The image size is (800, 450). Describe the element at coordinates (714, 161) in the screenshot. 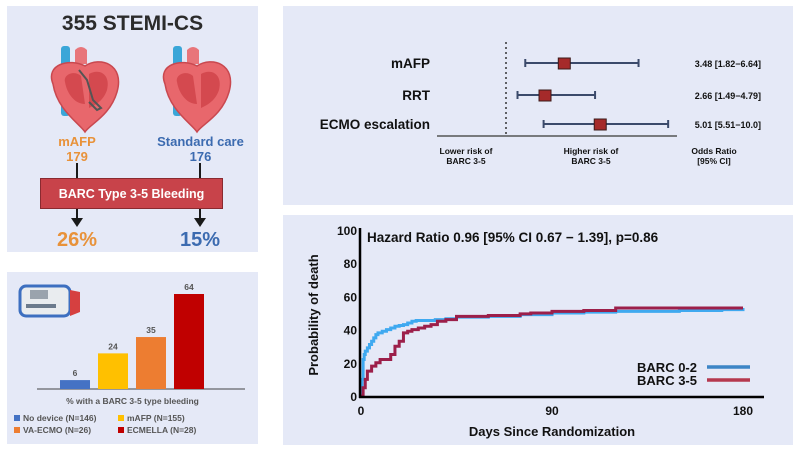

I see `or-header-2: [95% CI]` at that location.